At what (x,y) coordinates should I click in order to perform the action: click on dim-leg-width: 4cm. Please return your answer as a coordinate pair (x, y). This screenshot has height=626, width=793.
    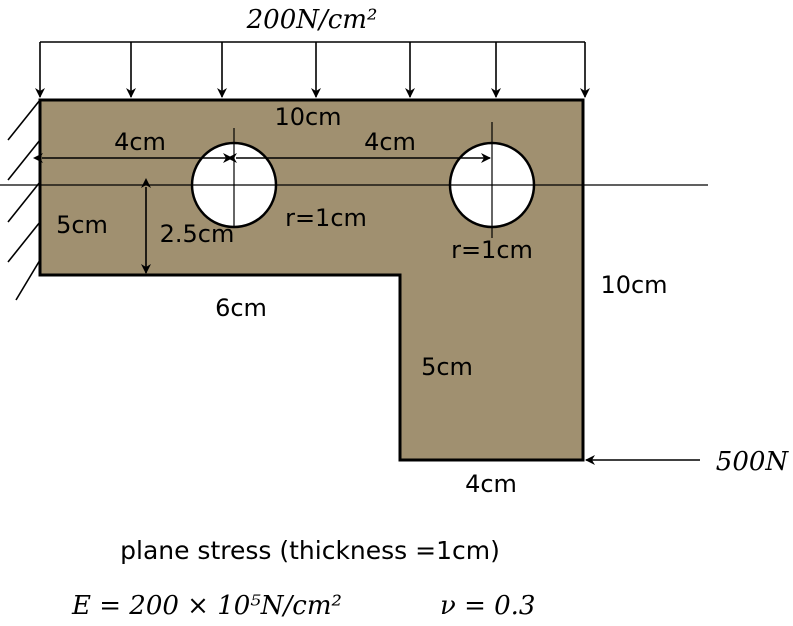
    Looking at the image, I should click on (491, 484).